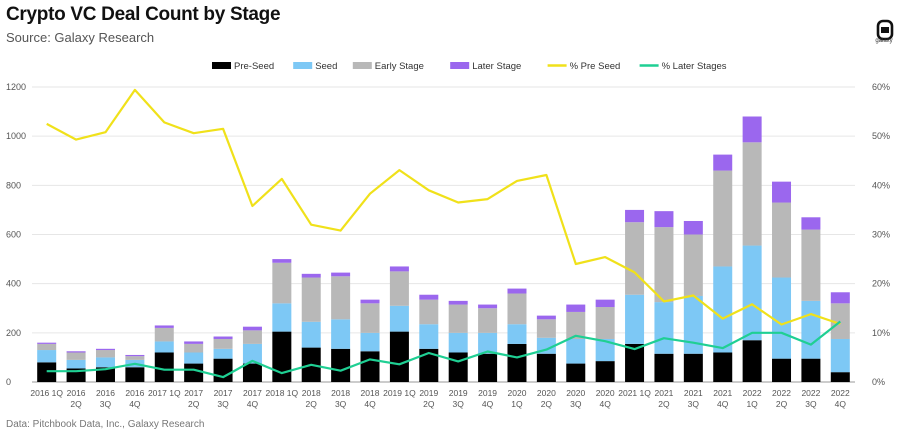 This screenshot has height=439, width=907. Describe the element at coordinates (460, 65) in the screenshot. I see `legend-later-stage-swatch` at that location.